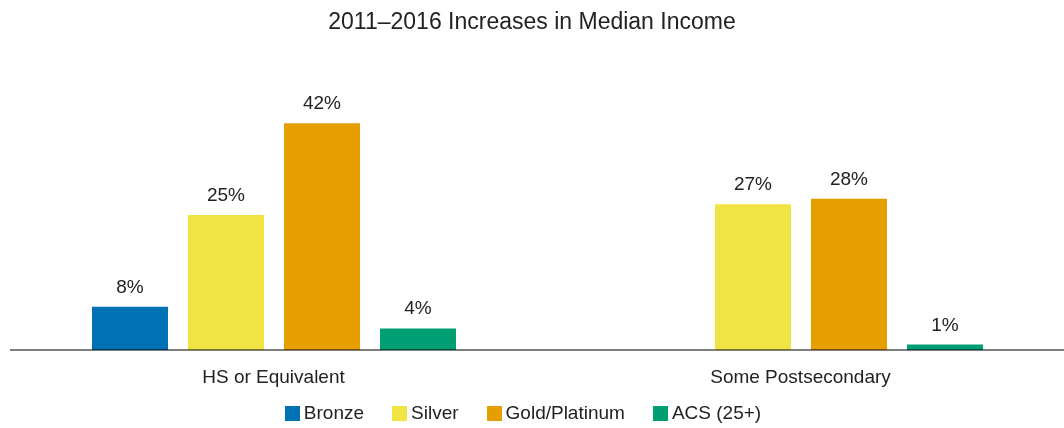 This screenshot has width=1064, height=428. Describe the element at coordinates (945, 324) in the screenshot. I see `data-label: 1%` at that location.